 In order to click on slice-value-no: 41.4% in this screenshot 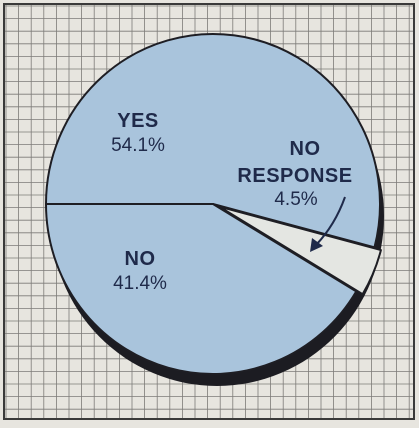, I will do `click(140, 283)`.